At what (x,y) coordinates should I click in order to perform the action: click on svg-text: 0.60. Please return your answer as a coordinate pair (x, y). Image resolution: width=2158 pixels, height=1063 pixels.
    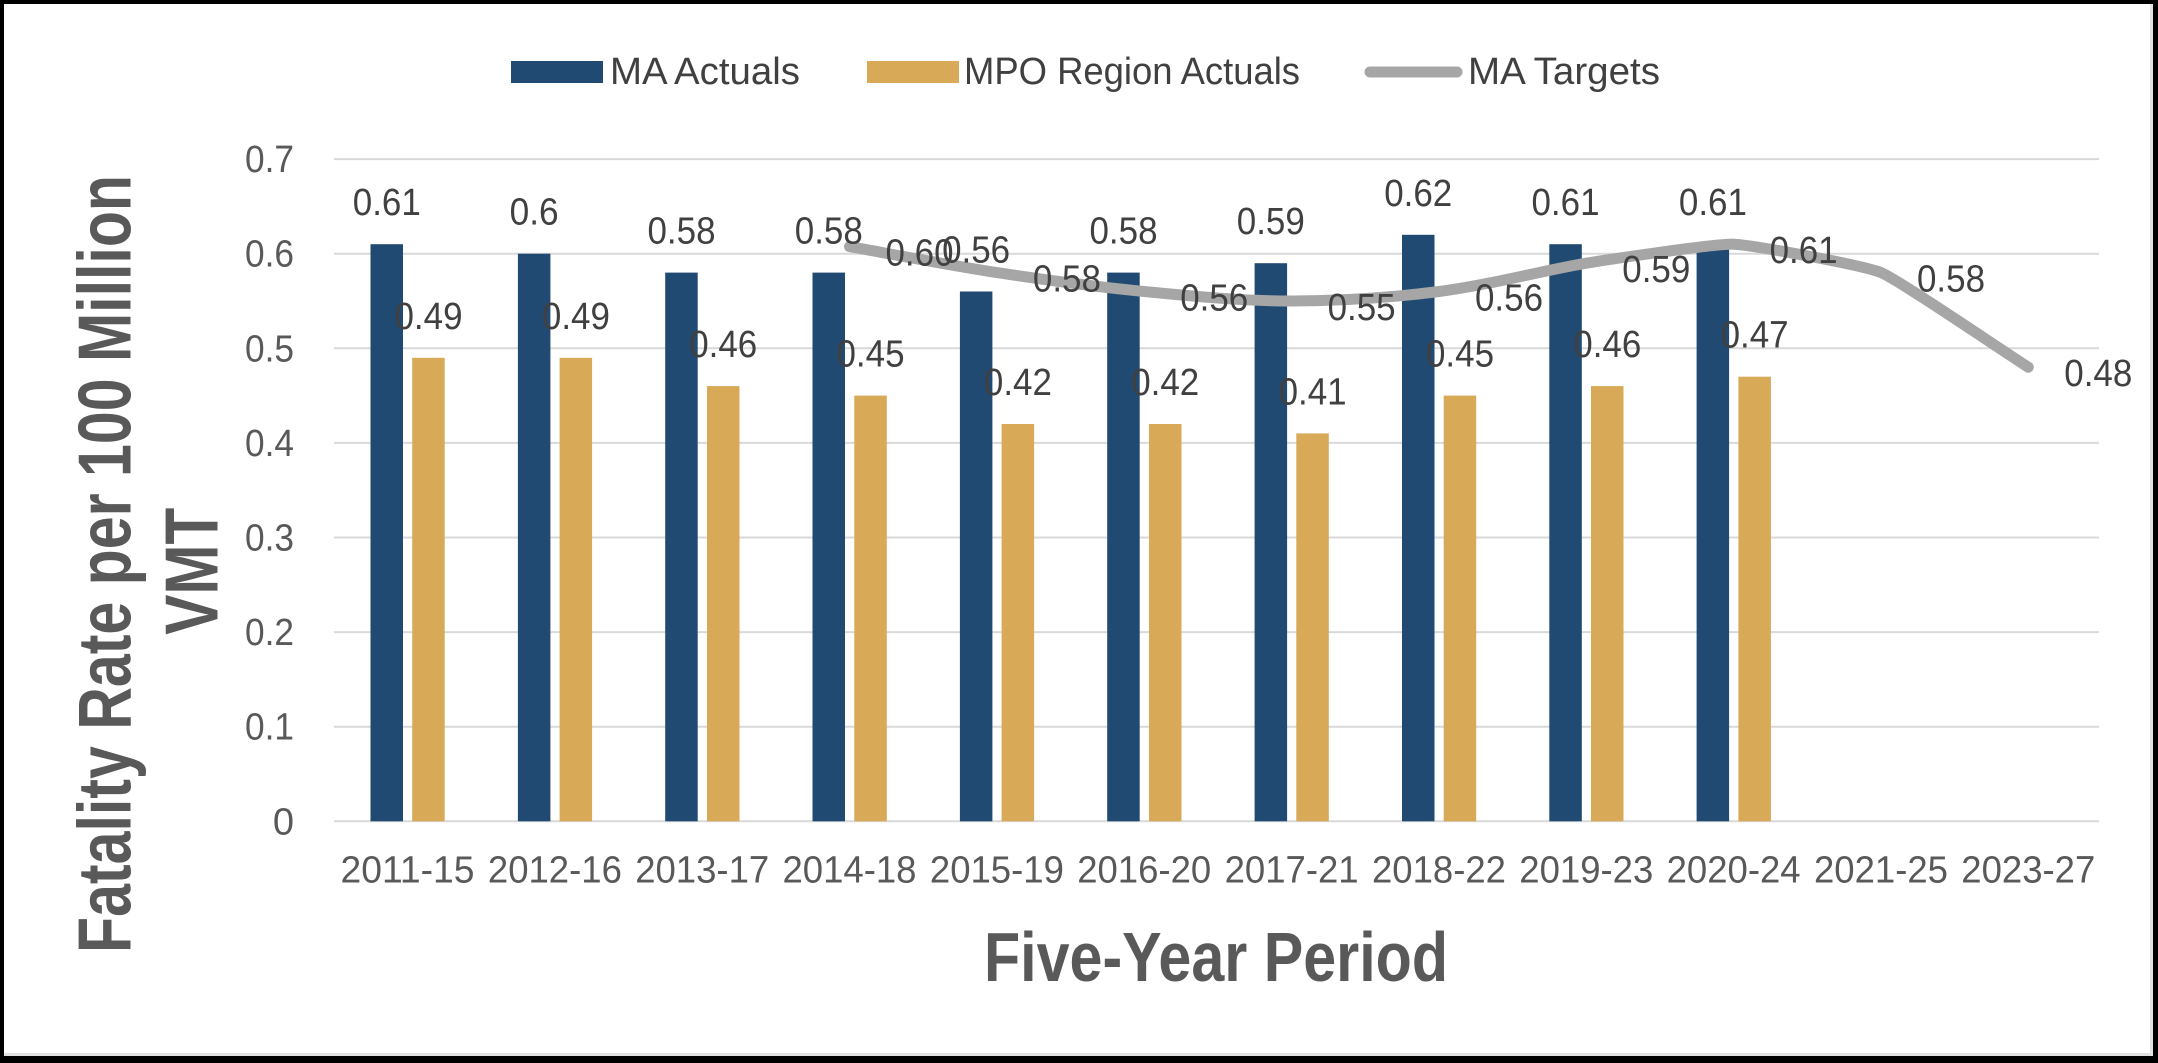
    Looking at the image, I should click on (920, 253).